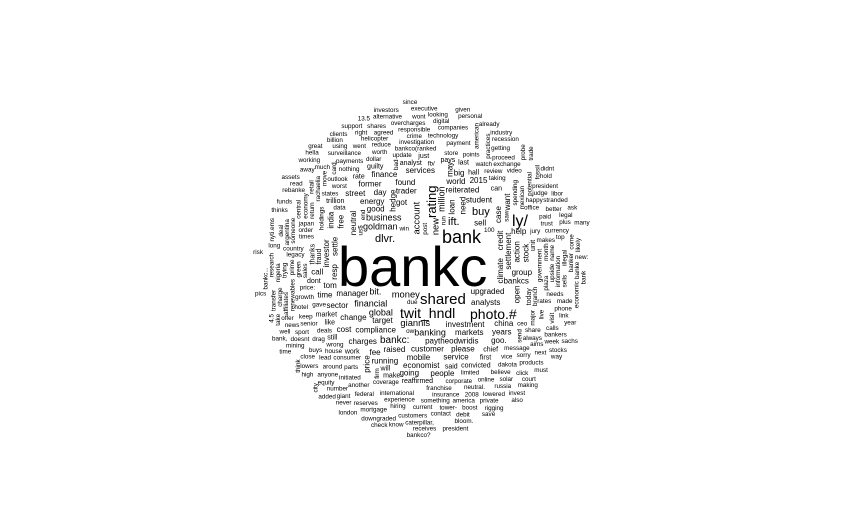 This screenshot has width=858, height=532. What do you see at coordinates (325, 295) in the screenshot?
I see `word-78: time` at bounding box center [325, 295].